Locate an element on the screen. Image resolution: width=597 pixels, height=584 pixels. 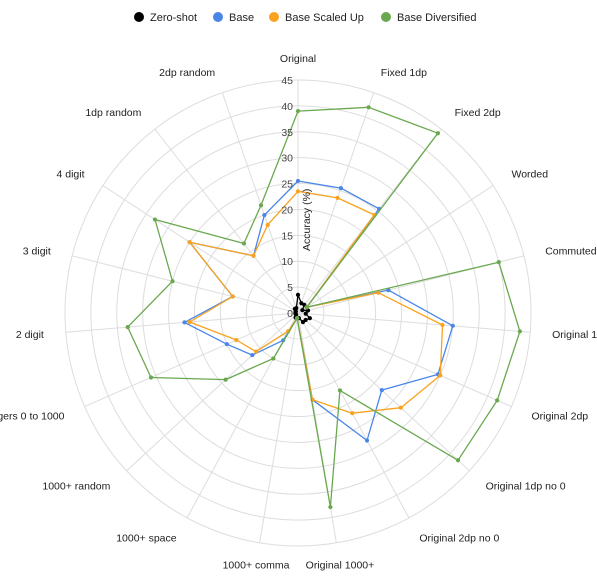
grid-spoke-1000-random is located at coordinates (212, 392).